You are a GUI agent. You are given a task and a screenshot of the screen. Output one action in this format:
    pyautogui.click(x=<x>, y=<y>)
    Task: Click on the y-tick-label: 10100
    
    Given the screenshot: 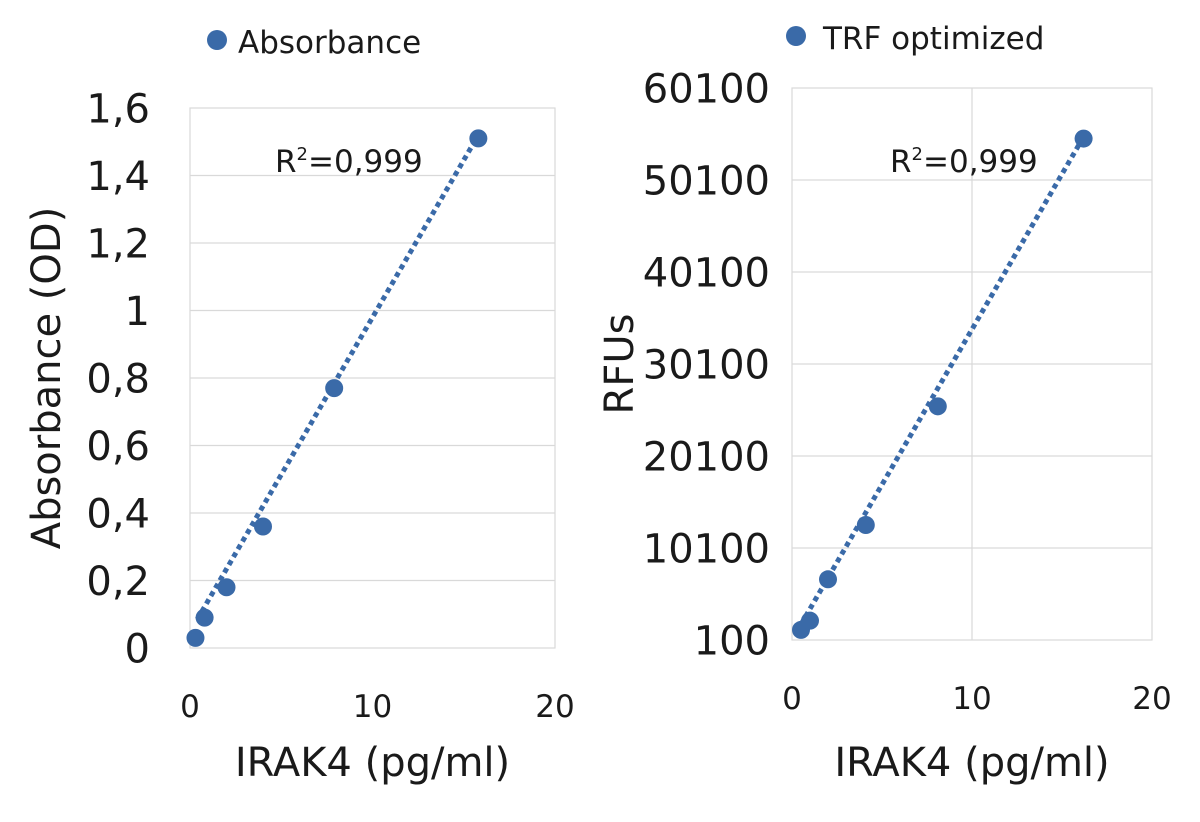 What is the action you would take?
    pyautogui.click(x=706, y=549)
    